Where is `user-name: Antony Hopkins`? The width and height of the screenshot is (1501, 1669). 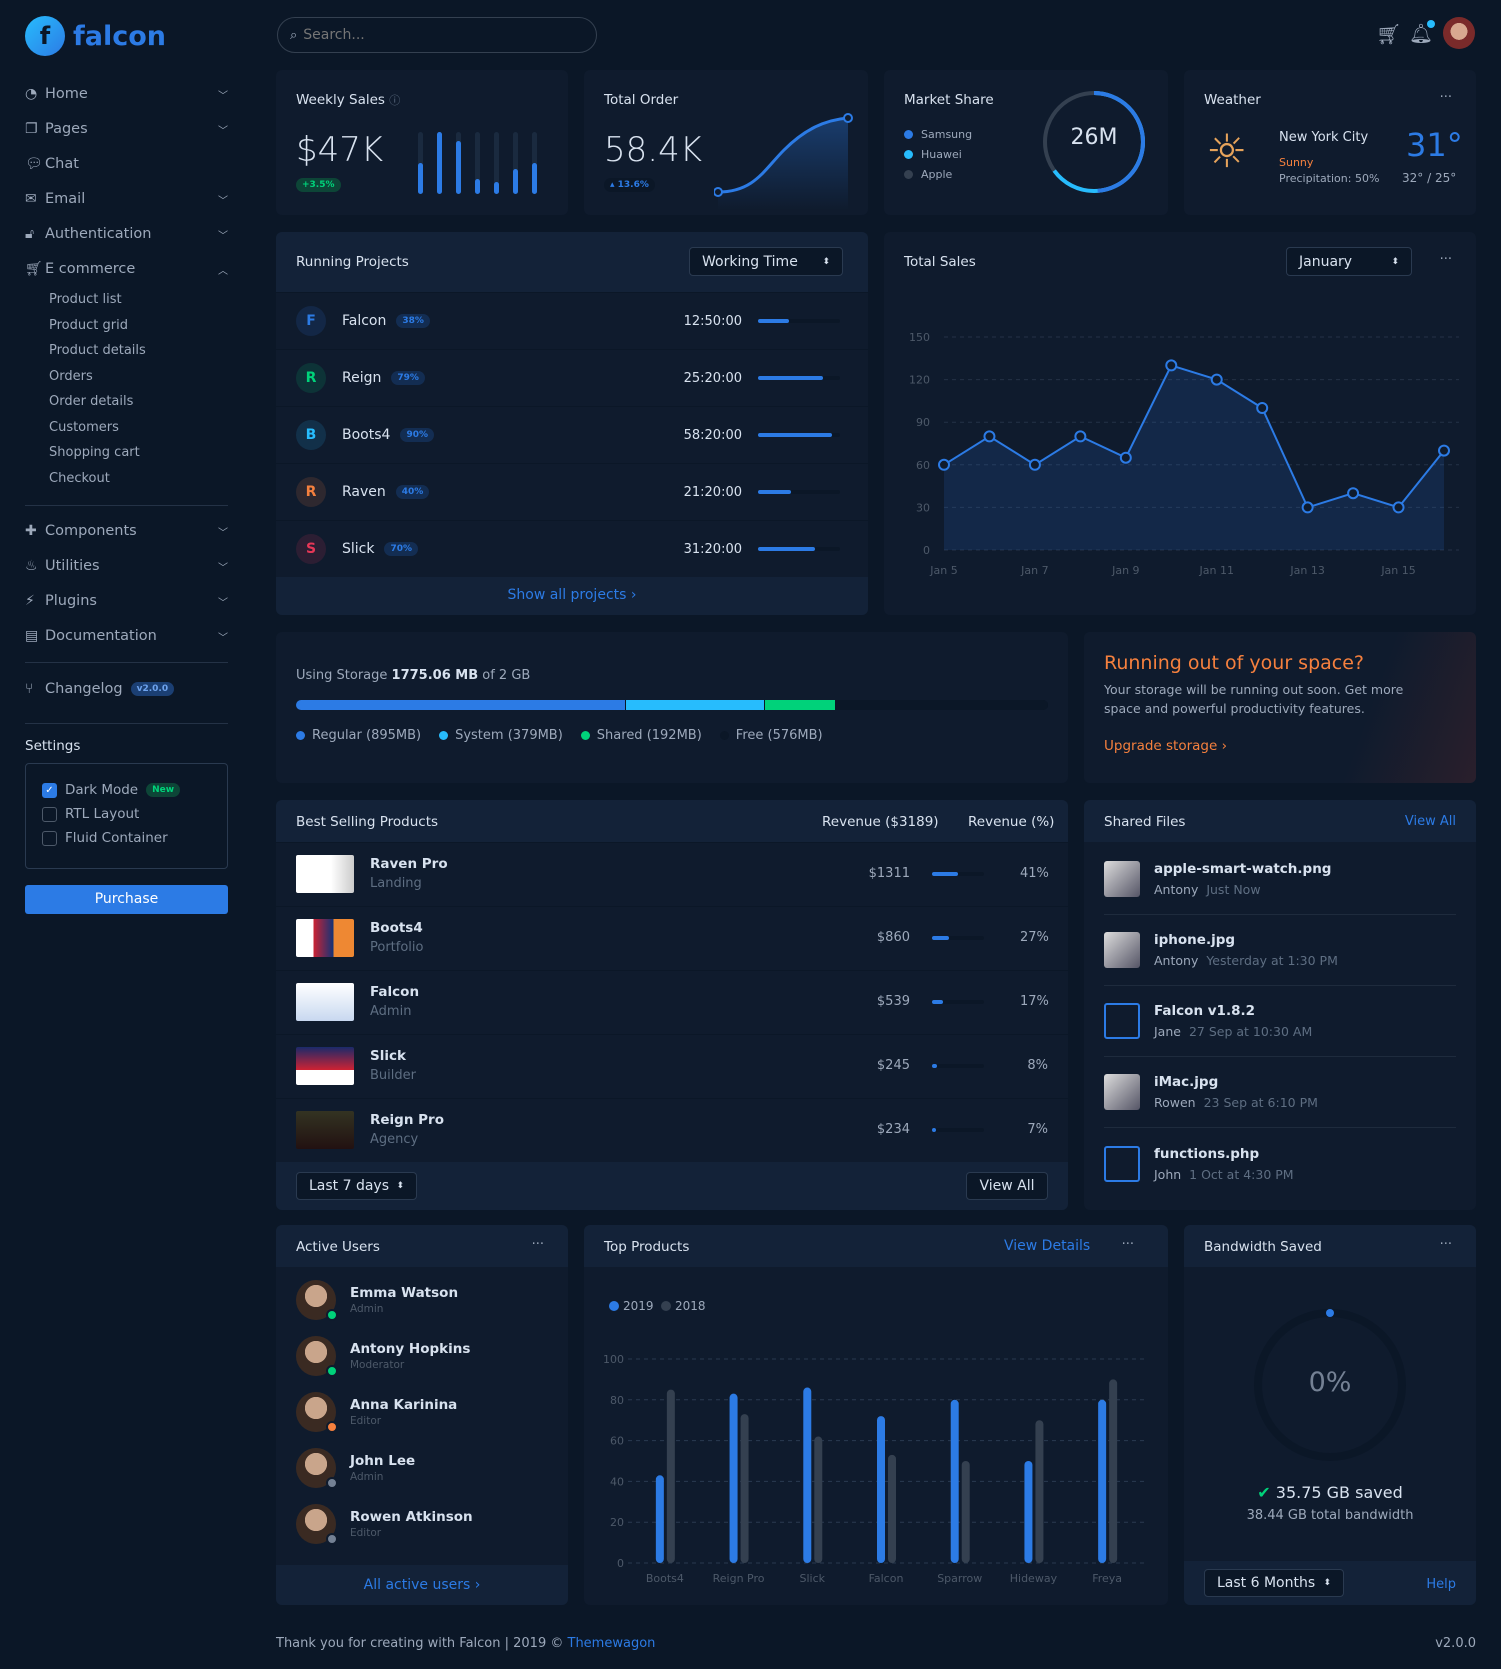
user-name: Antony Hopkins is located at coordinates (410, 1349).